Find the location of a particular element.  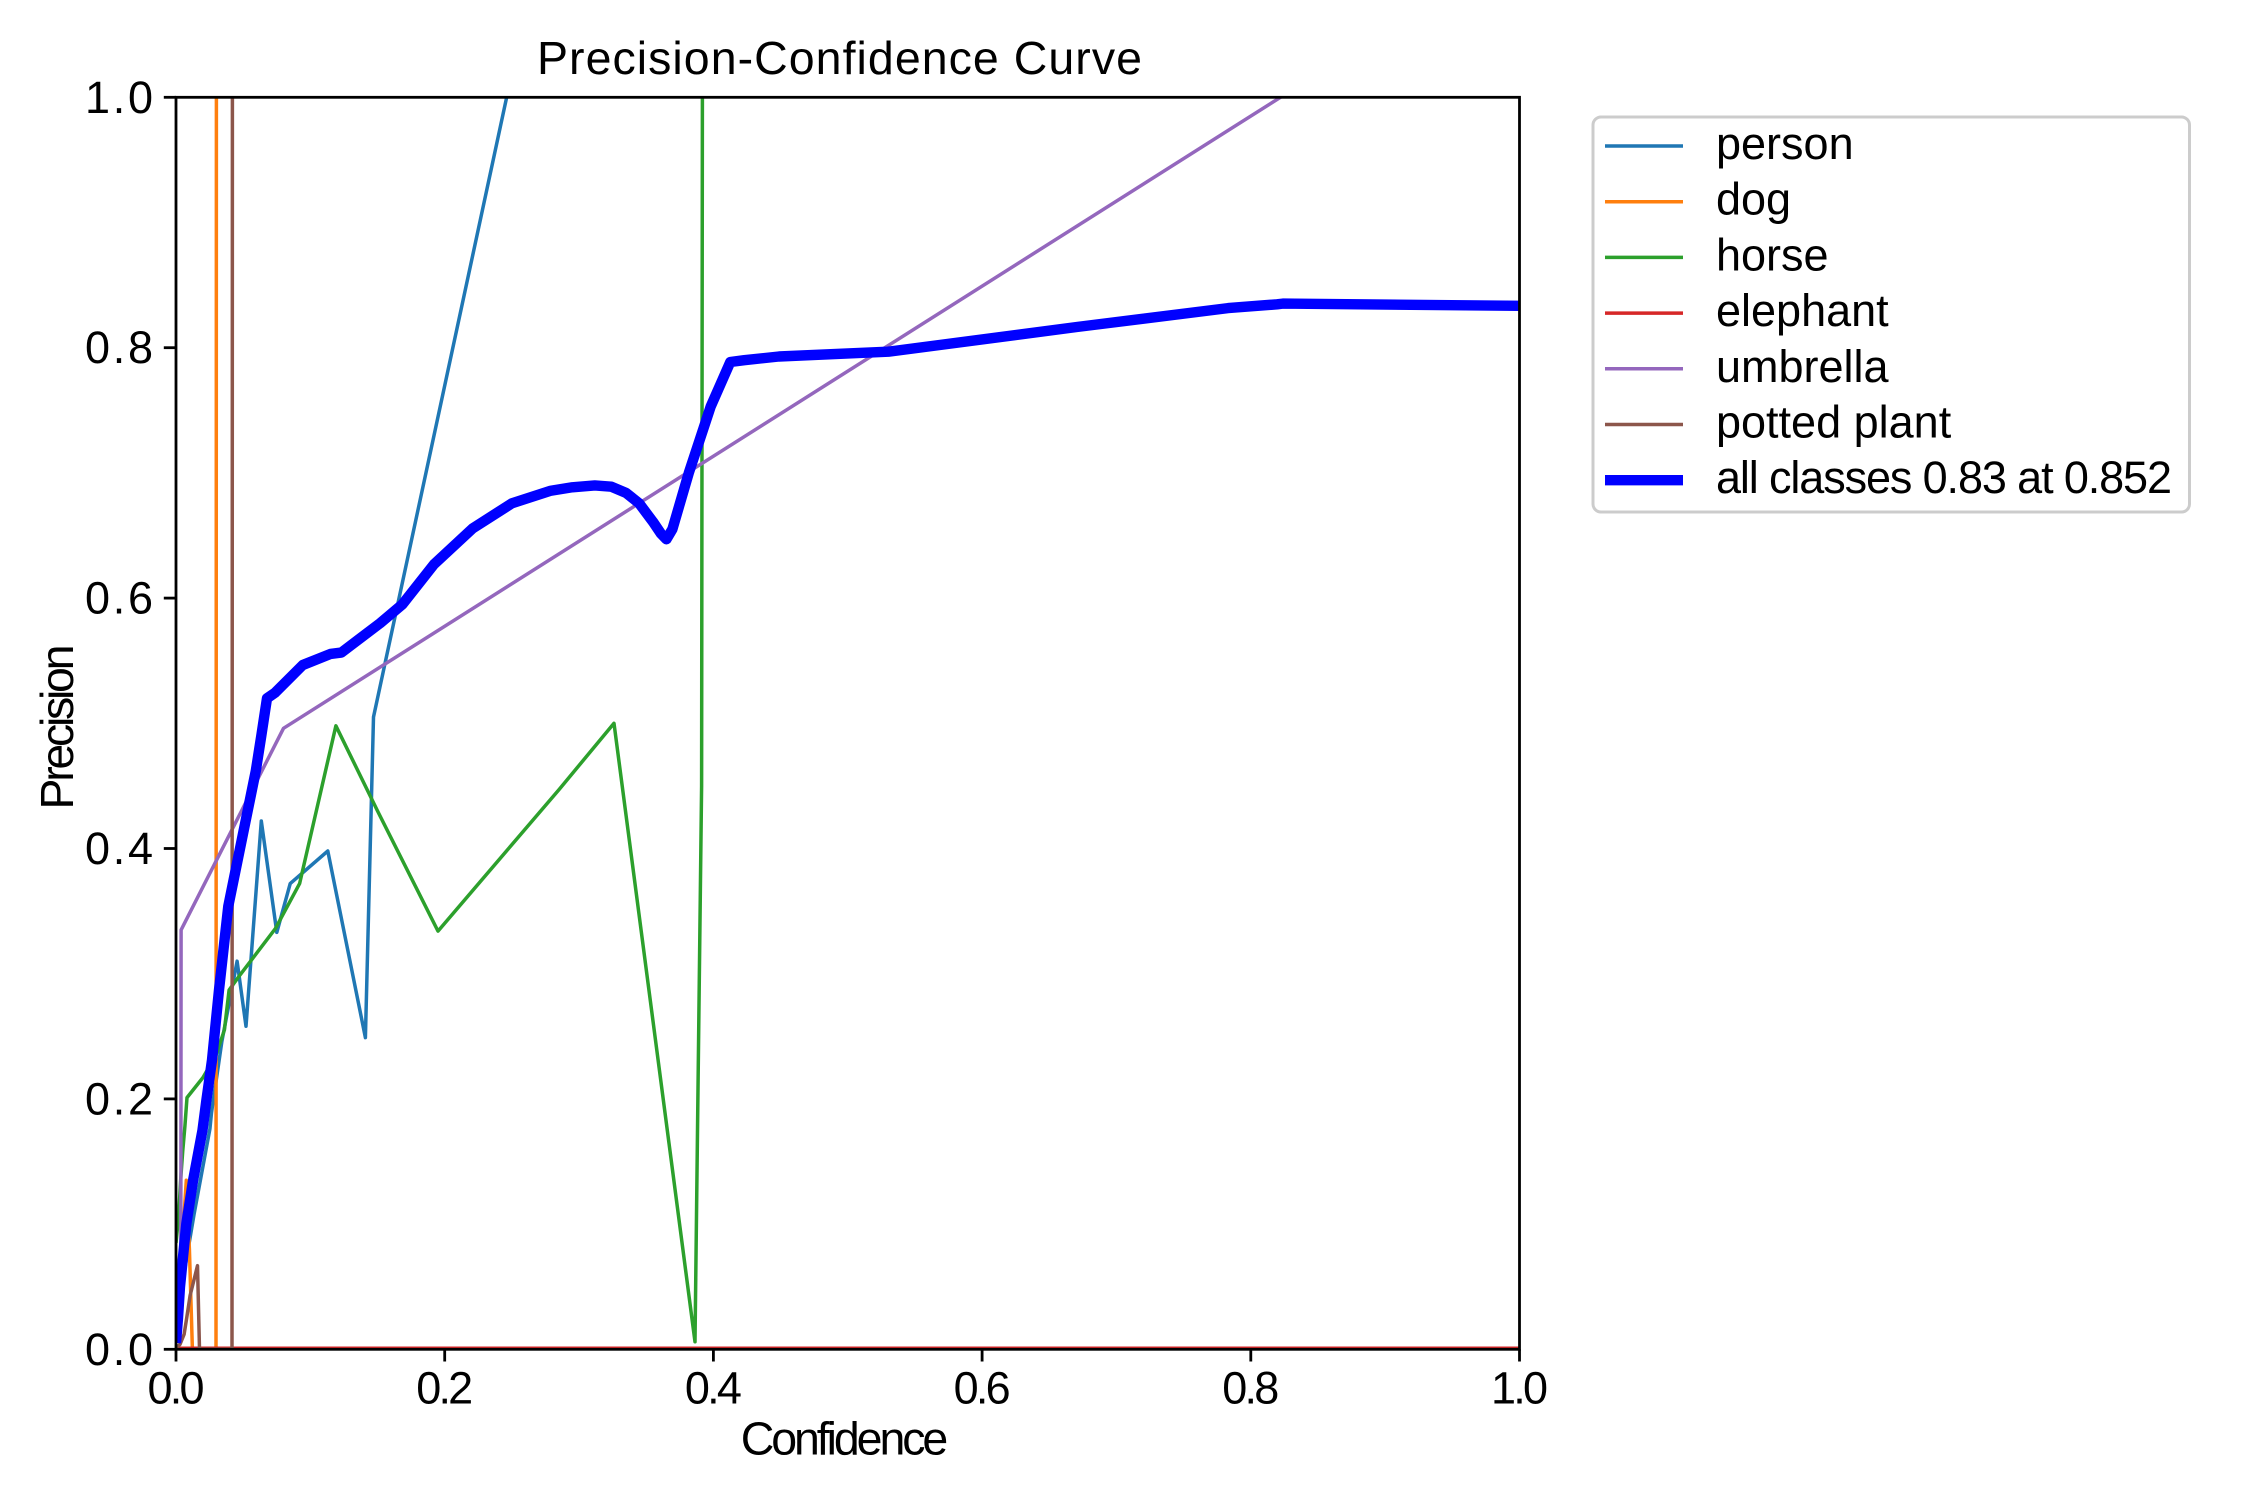

svg-text: Precision is located at coordinates (57, 727).